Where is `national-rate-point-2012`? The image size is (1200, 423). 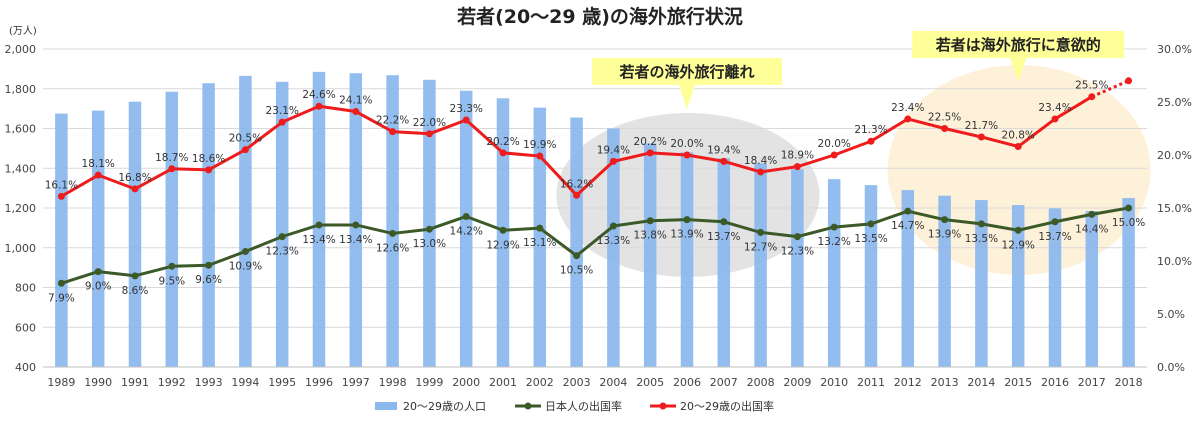
national-rate-point-2012 is located at coordinates (908, 211).